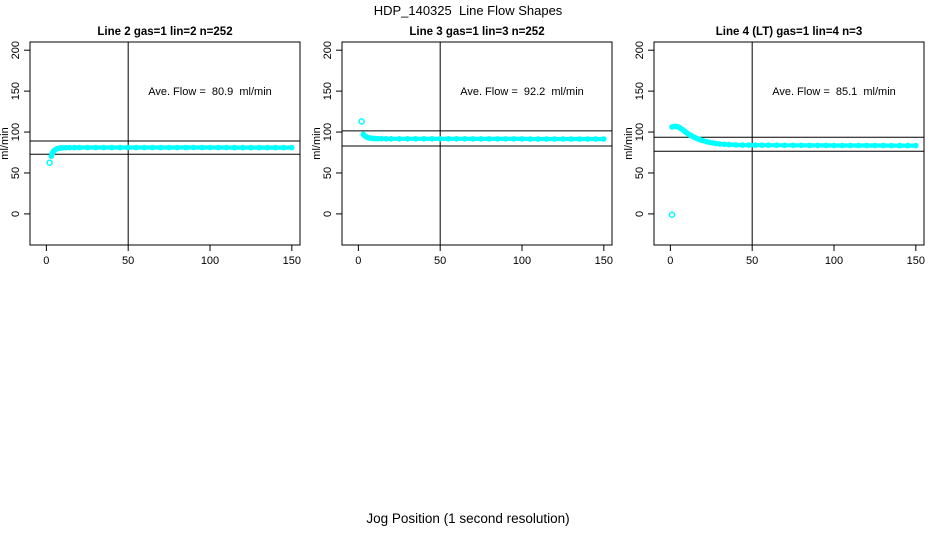  Describe the element at coordinates (834, 92) in the screenshot. I see `ave-flow-annotation: Ave. Flow = 85.1 ml/min` at that location.